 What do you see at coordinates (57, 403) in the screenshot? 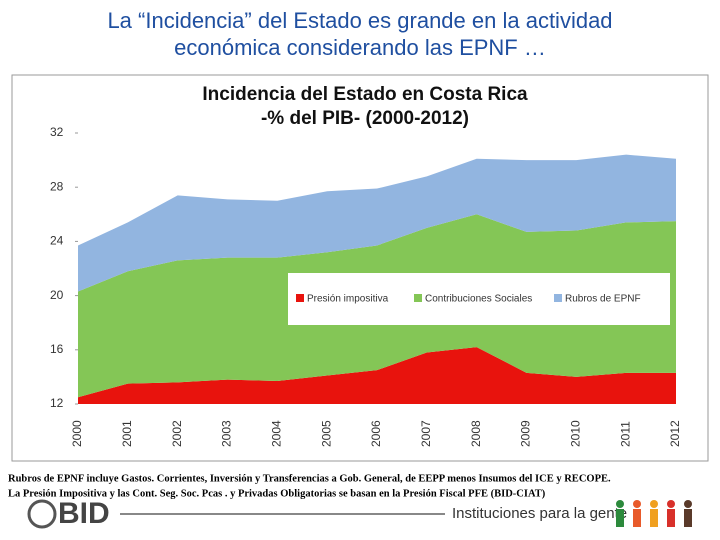
I see `y-tick-label: 12` at bounding box center [57, 403].